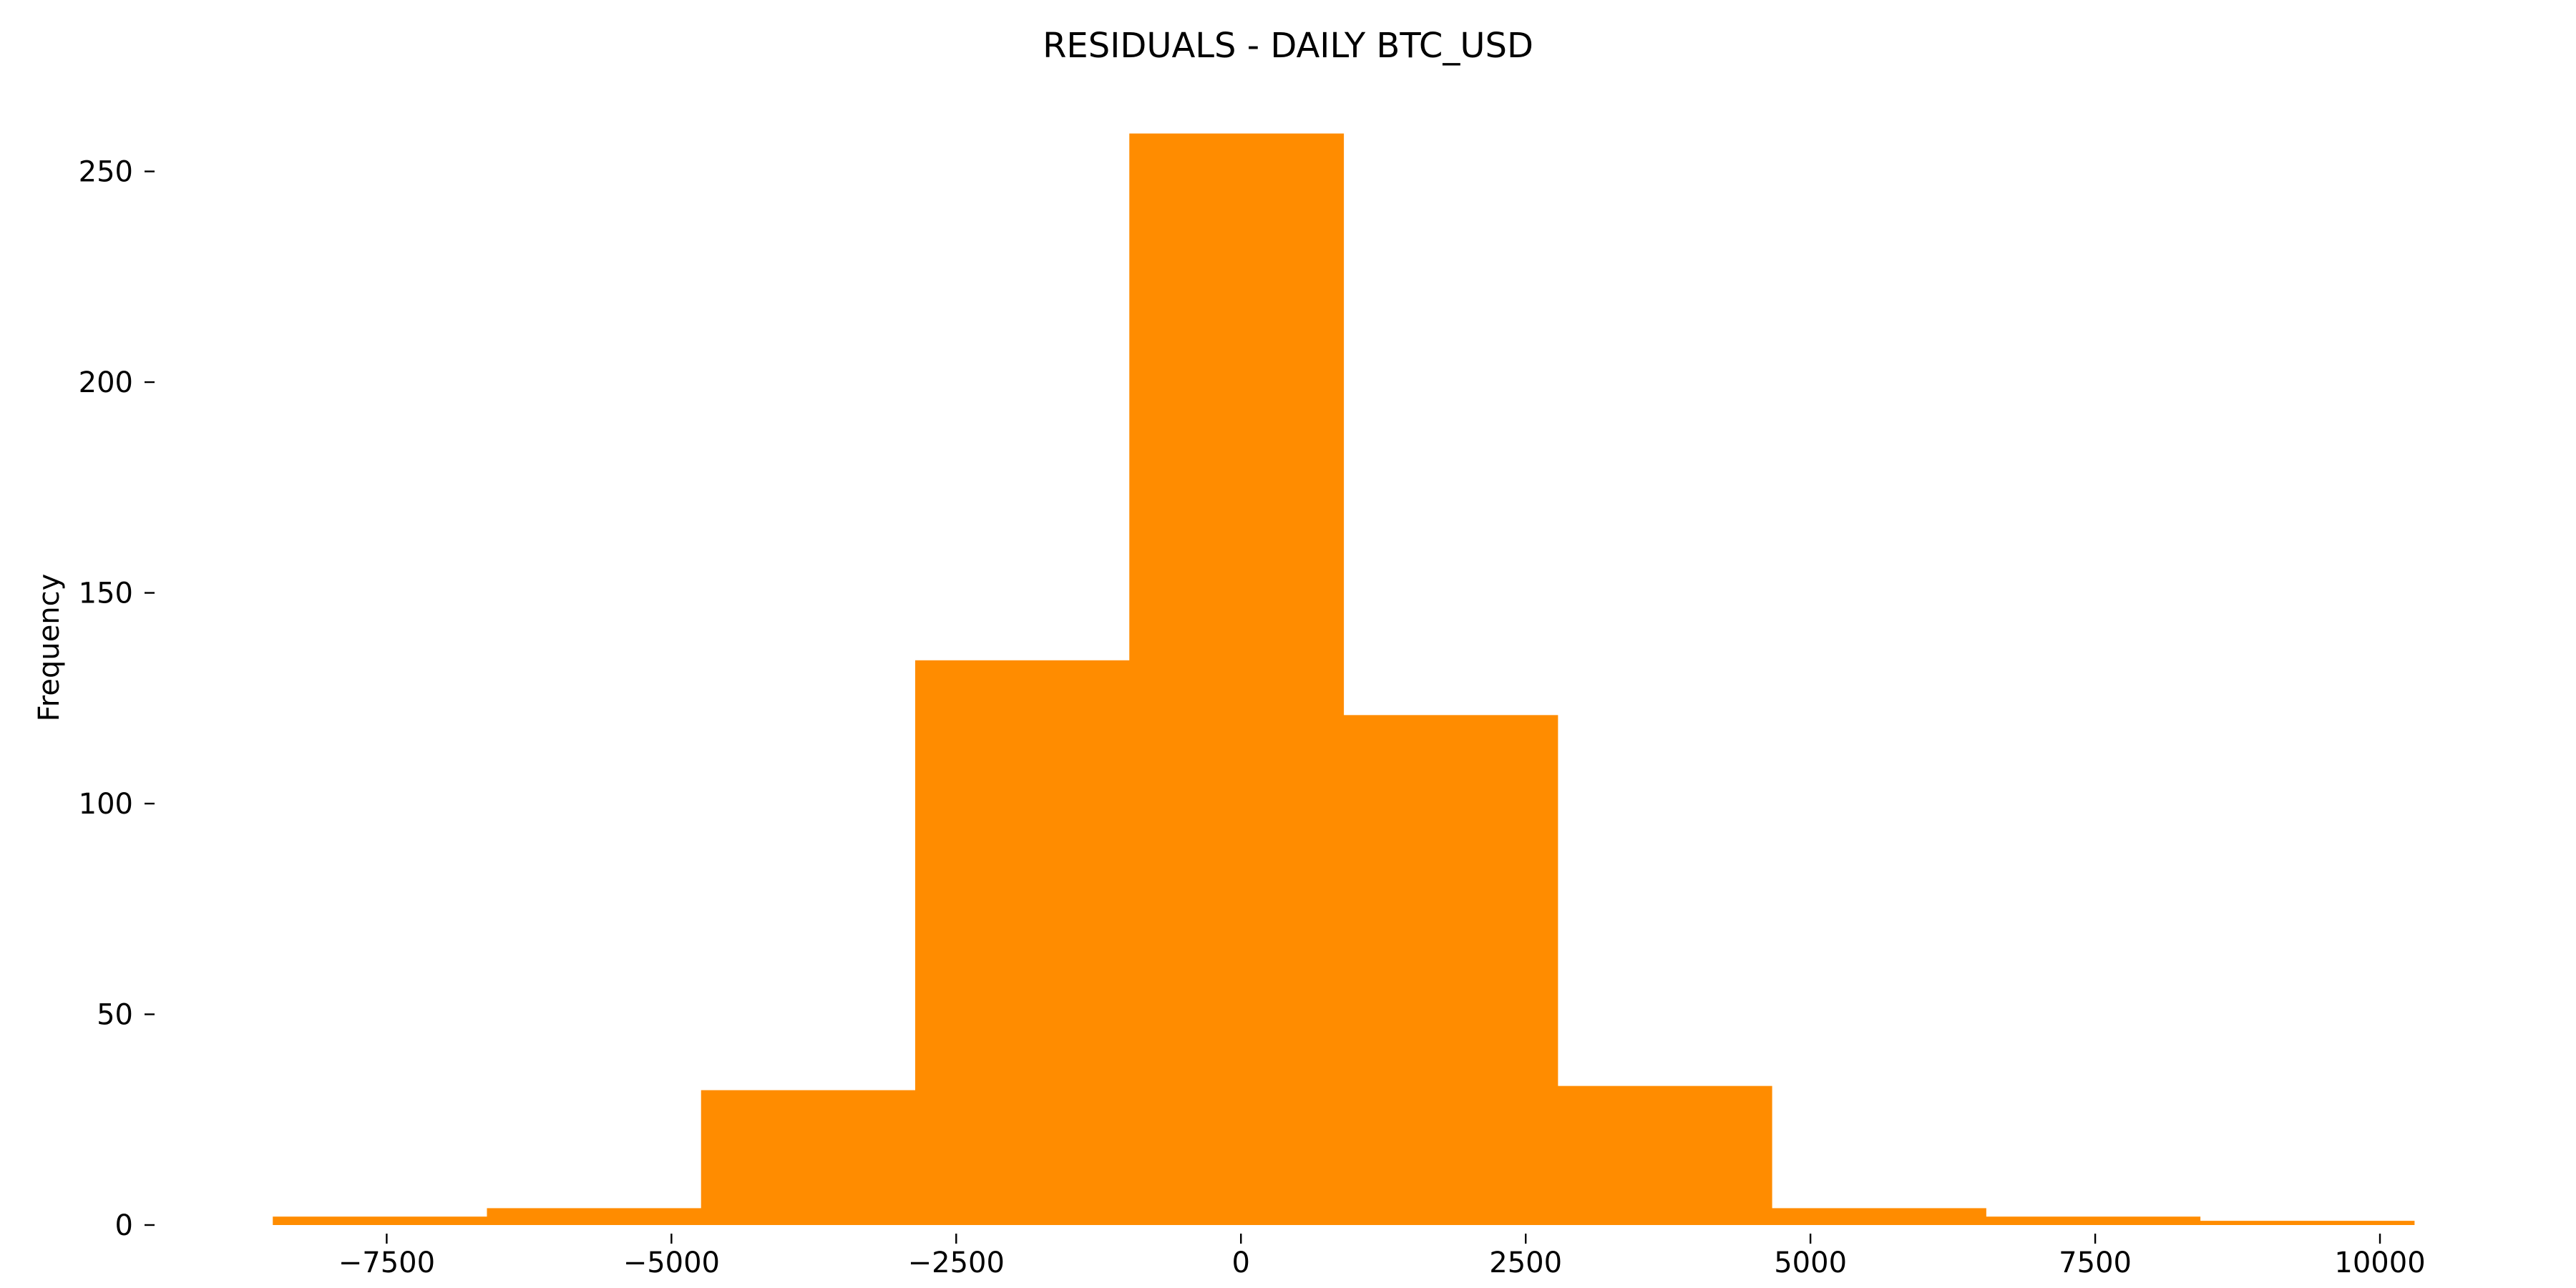 This screenshot has height=1288, width=2576. Describe the element at coordinates (117, 699) in the screenshot. I see `y-axis-ticks: 0 50 100 150 200 250` at that location.